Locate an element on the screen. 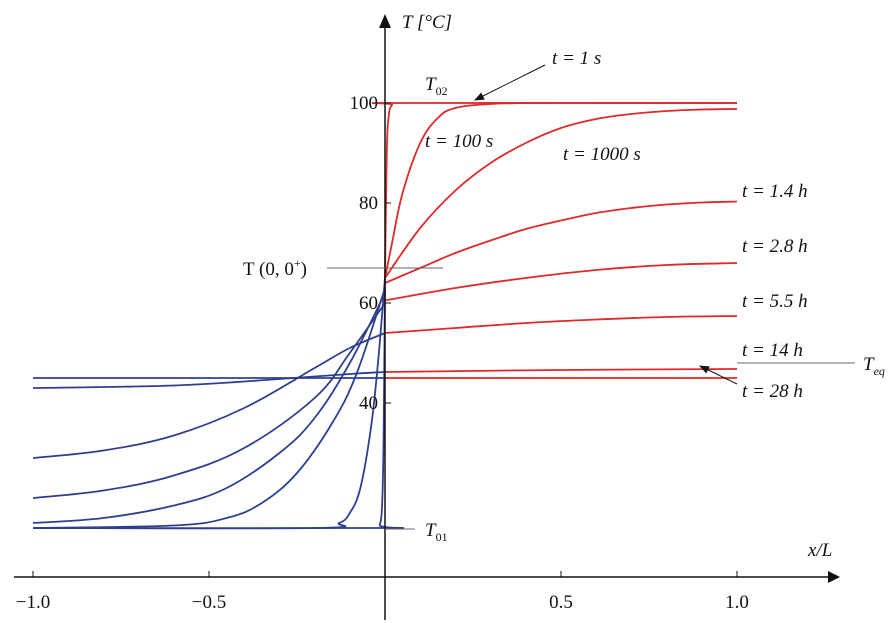 This screenshot has height=623, width=888. y-tick-label-100: 100 is located at coordinates (364, 103).